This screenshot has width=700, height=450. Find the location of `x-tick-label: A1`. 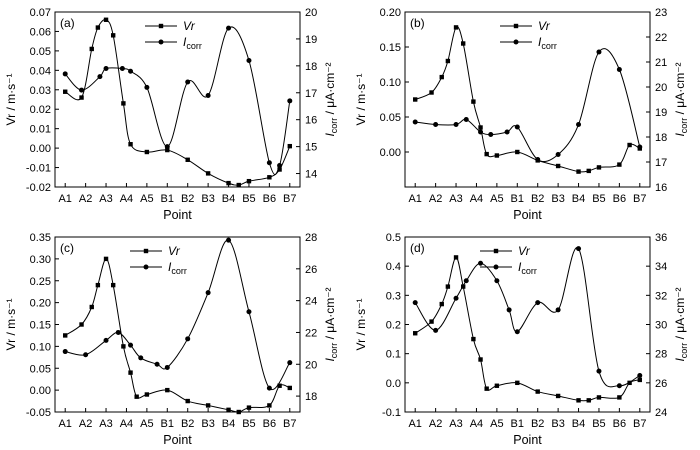

x-tick-label: A1 is located at coordinates (414, 424).